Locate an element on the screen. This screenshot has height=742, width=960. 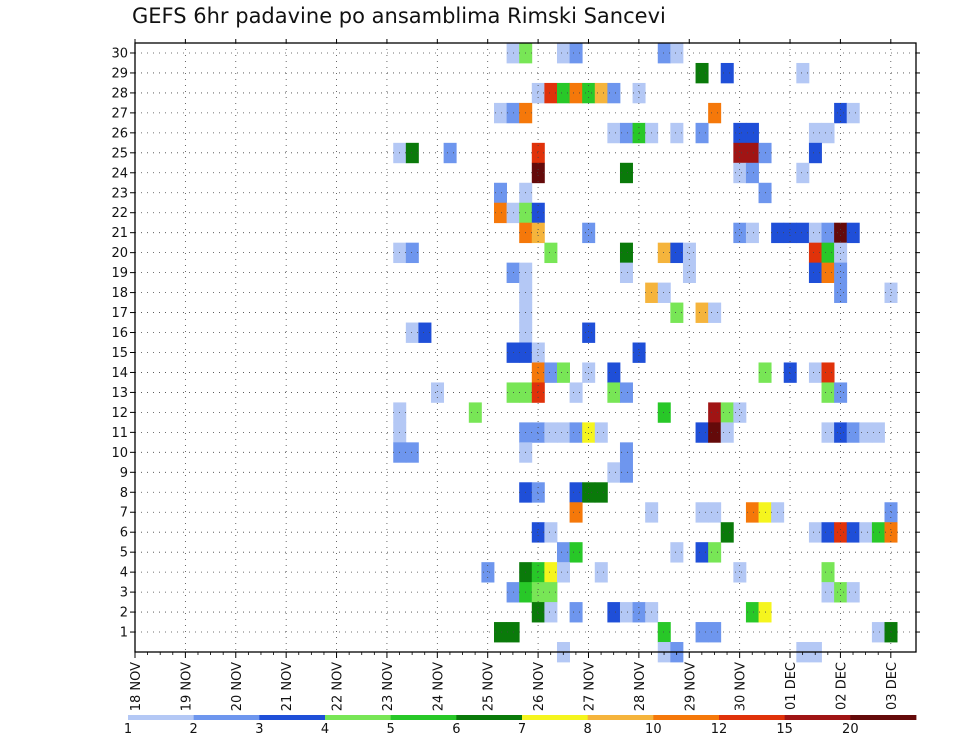
legend-label: 6 is located at coordinates (456, 729).